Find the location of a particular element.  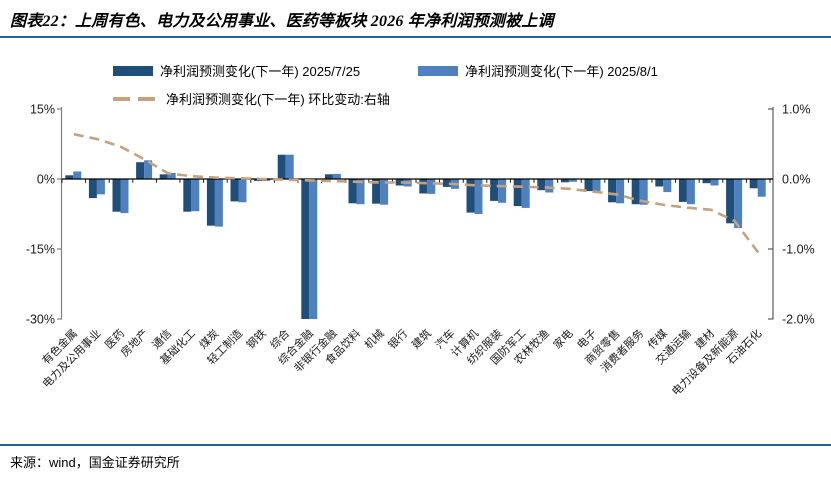

legend-item-2025-08-01: 净利润预测变化(下一年) 2025/8/1 is located at coordinates (538, 70).